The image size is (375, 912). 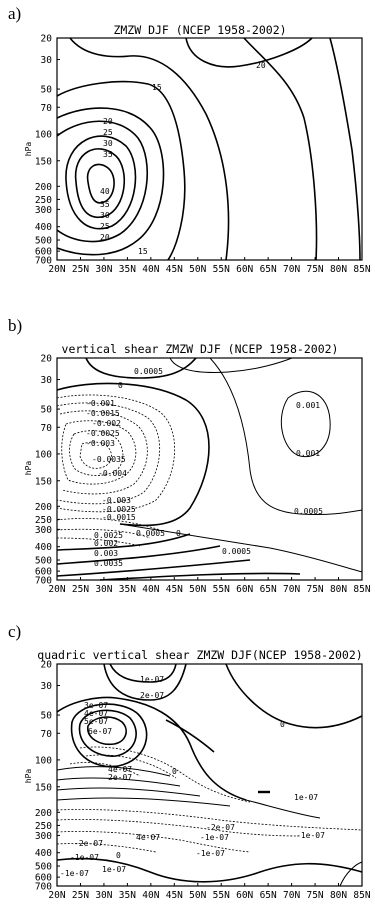 What do you see at coordinates (143, 673) in the screenshot?
I see `contour-1e07-top` at bounding box center [143, 673].